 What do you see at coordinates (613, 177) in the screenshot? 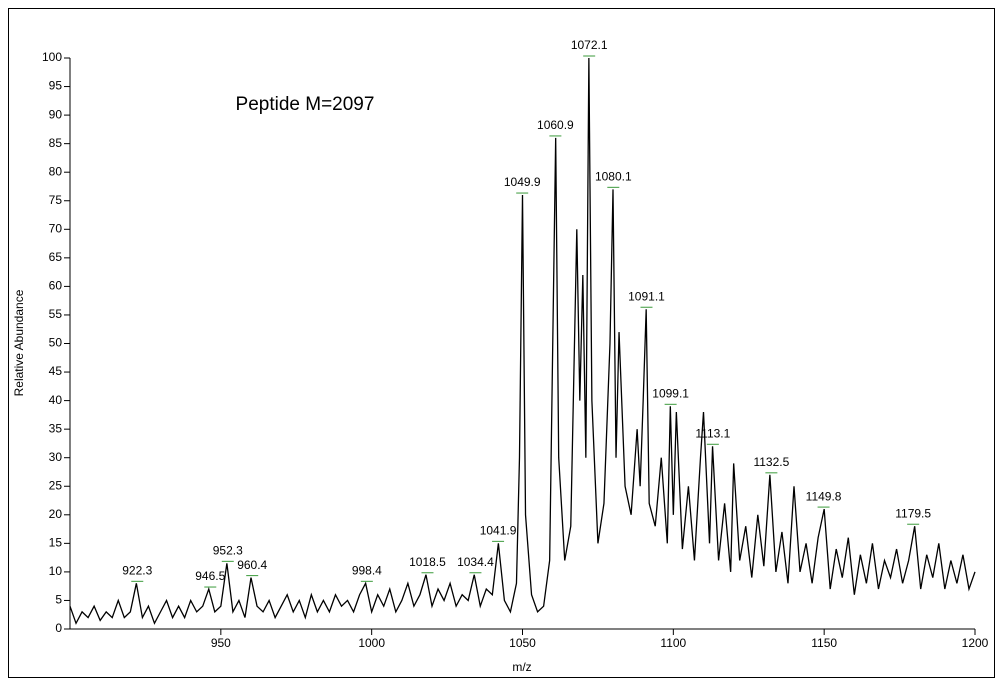
I see `peak-label: 1080.1` at bounding box center [613, 177].